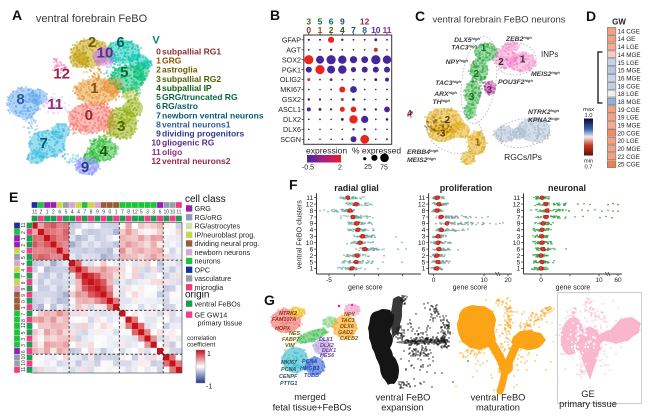 The height and width of the screenshot is (416, 647). Describe the element at coordinates (549, 54) in the screenshot. I see `svg-text: INPs` at that location.